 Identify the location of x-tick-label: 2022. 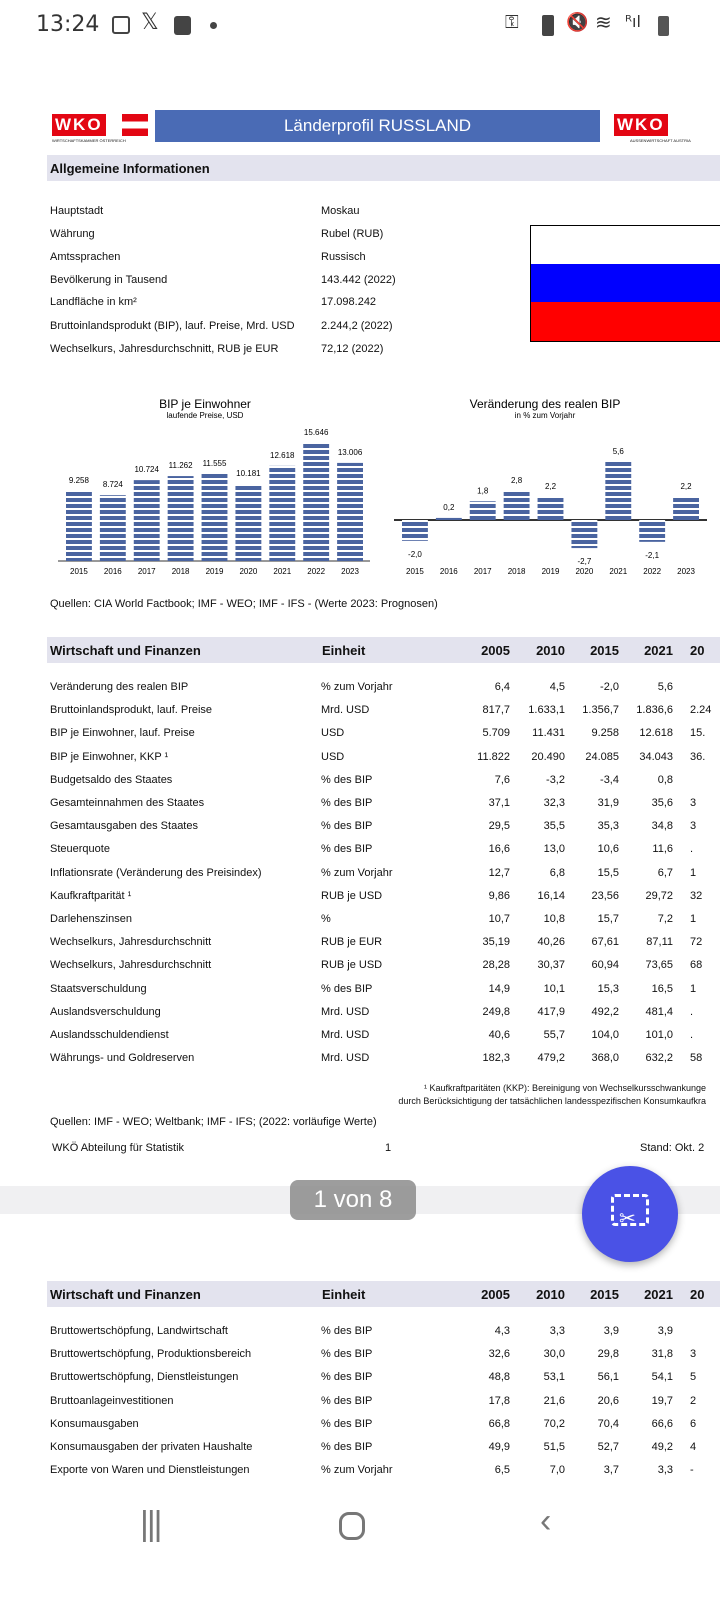
(316, 571).